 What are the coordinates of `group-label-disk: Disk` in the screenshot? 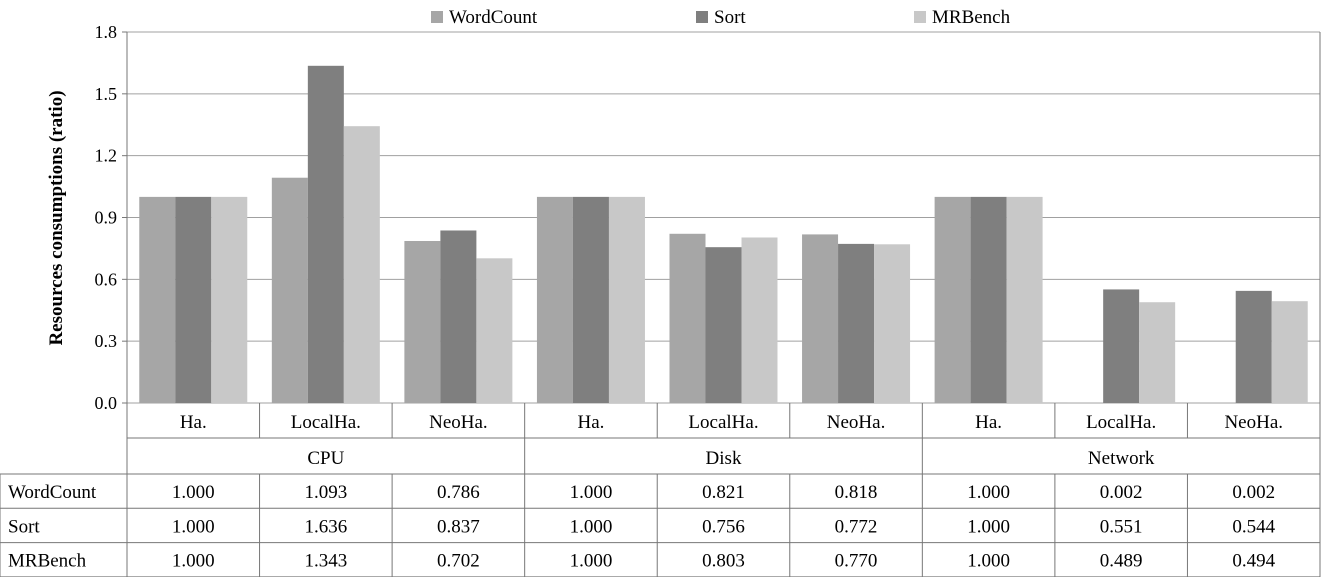 It's located at (724, 458).